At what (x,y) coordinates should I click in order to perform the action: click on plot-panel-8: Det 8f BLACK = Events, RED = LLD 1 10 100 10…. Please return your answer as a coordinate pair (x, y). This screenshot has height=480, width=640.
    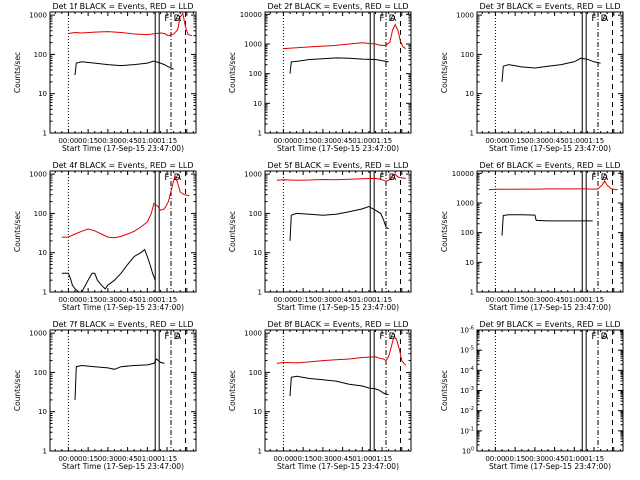
    Looking at the image, I should click on (320, 395).